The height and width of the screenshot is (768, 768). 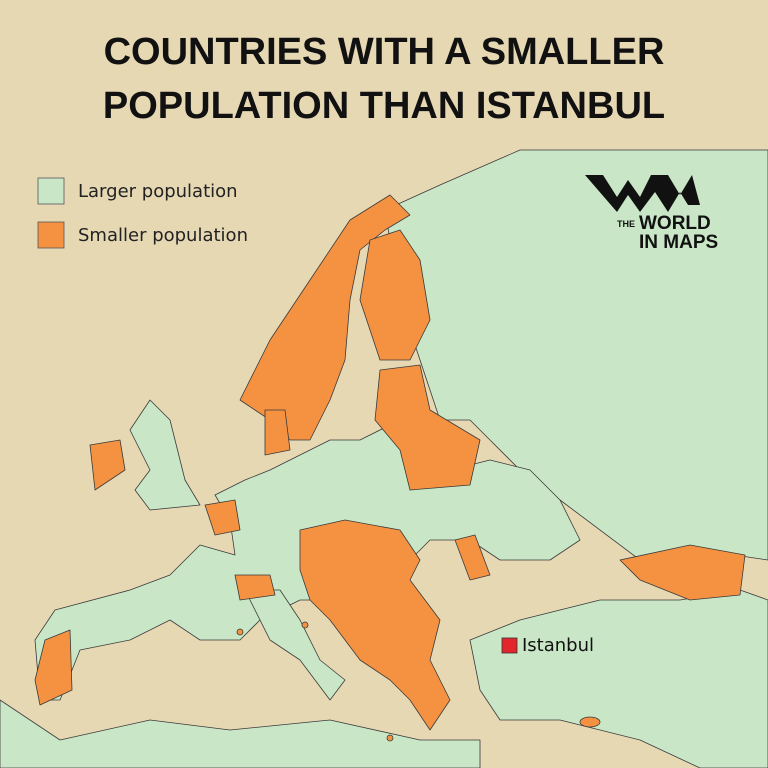 I want to click on logo-text: IN MAPS, so click(x=678, y=242).